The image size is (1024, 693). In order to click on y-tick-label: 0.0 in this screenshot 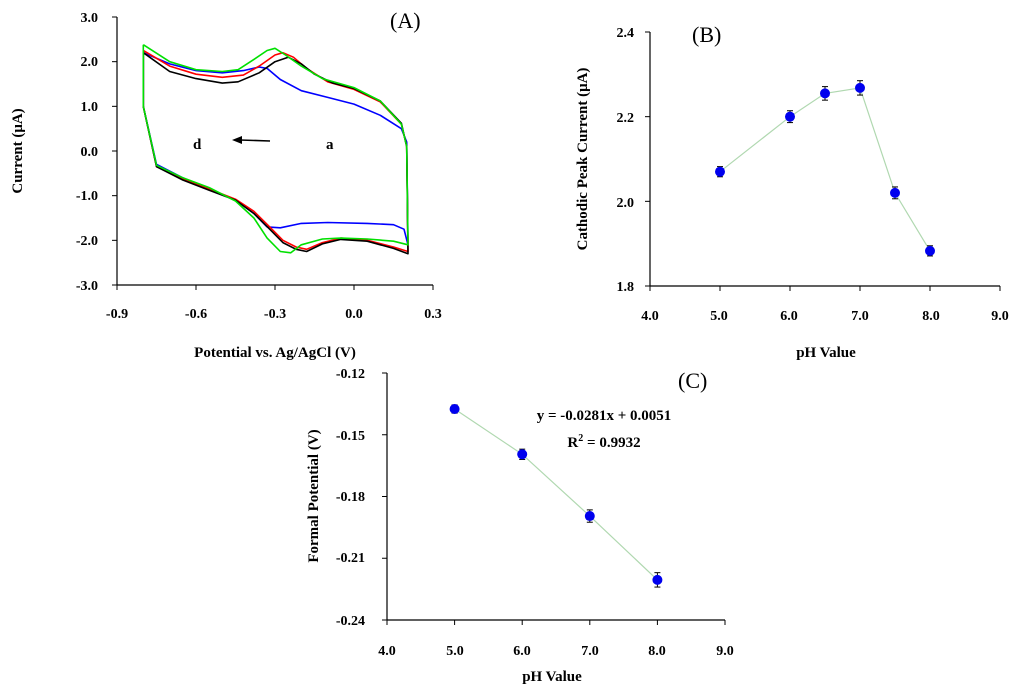, I will do `click(90, 152)`.